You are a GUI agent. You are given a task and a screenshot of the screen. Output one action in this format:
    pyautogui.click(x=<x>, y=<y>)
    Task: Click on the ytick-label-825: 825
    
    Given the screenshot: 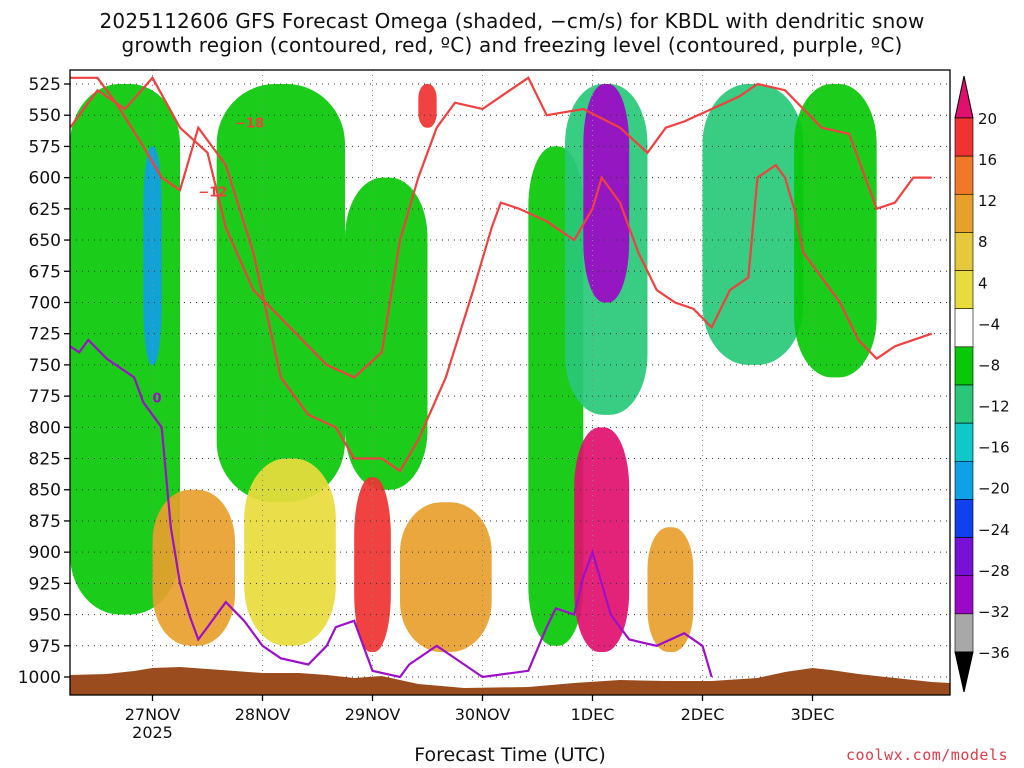 What is the action you would take?
    pyautogui.click(x=45, y=460)
    